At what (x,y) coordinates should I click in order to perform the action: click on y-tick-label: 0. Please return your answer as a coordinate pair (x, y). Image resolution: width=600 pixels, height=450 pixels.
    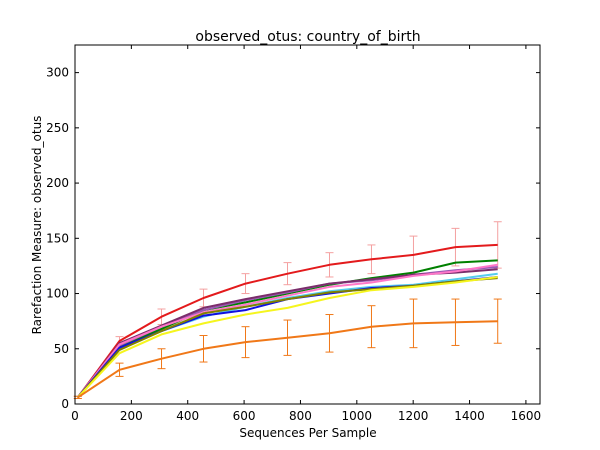
    Looking at the image, I should click on (65, 404).